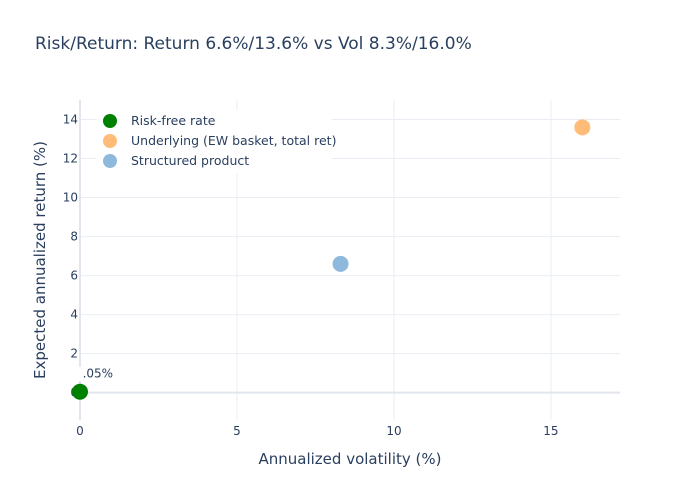 The height and width of the screenshot is (504, 700). Describe the element at coordinates (74, 237) in the screenshot. I see `y-tick-label: 8` at that location.